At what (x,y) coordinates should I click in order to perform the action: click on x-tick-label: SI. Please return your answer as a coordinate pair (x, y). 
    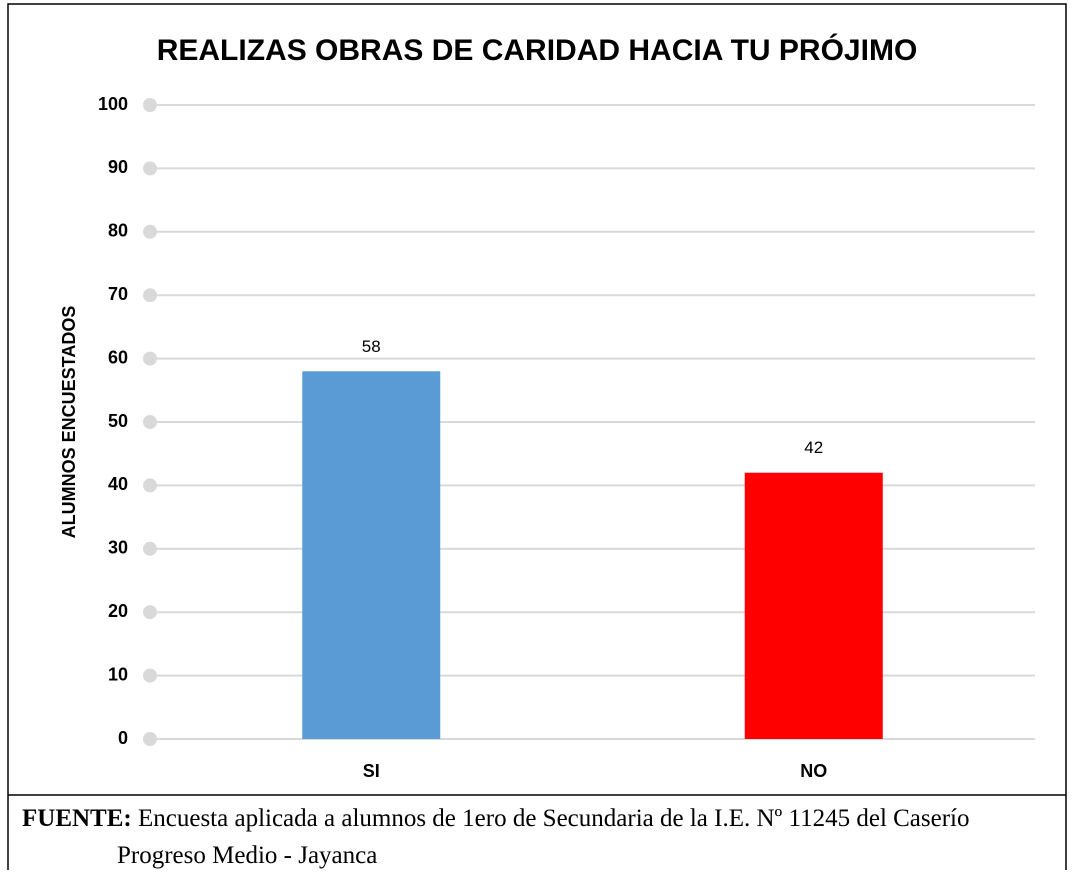
    Looking at the image, I should click on (371, 771).